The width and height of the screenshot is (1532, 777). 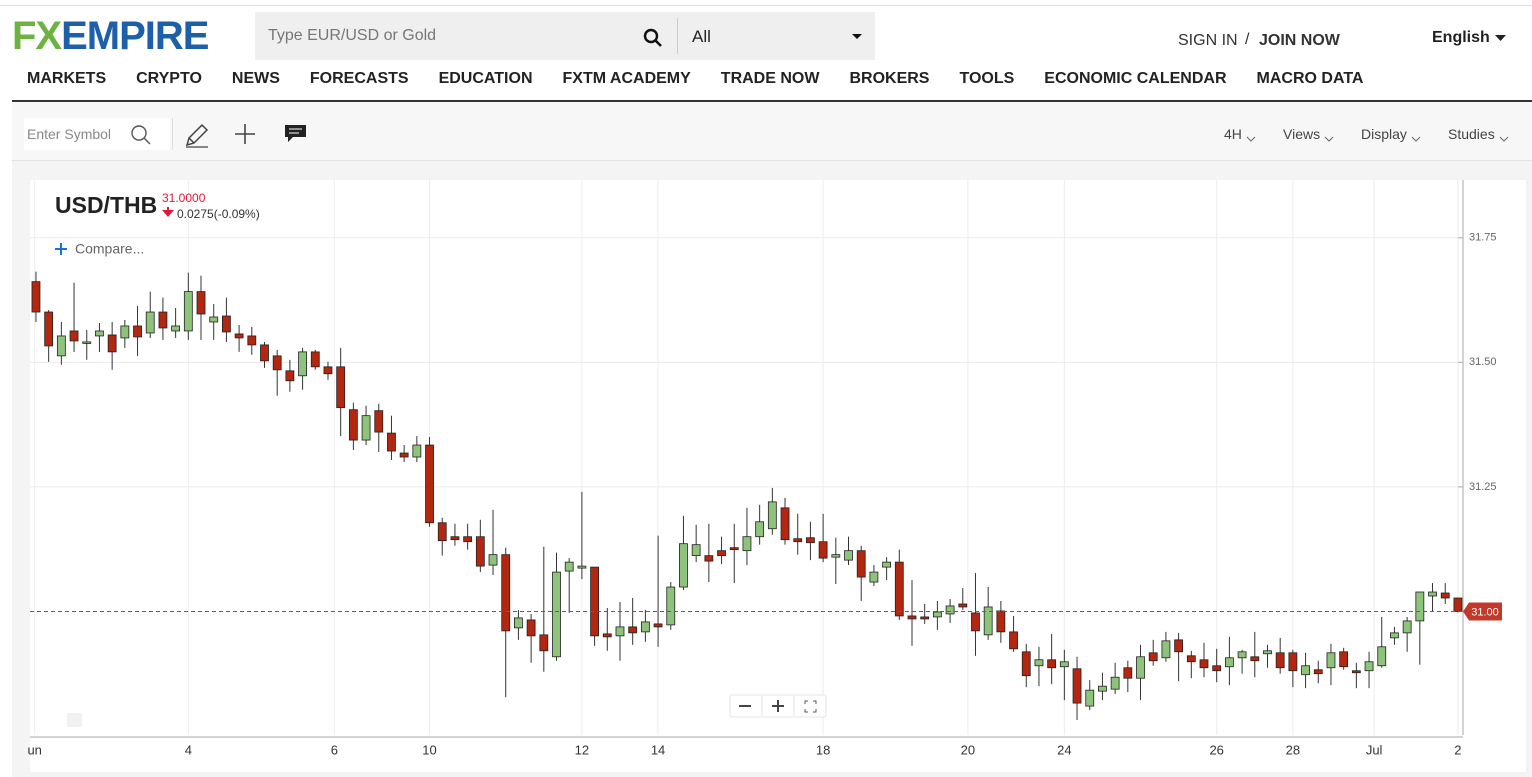 I want to click on comment-icon, so click(x=296, y=134).